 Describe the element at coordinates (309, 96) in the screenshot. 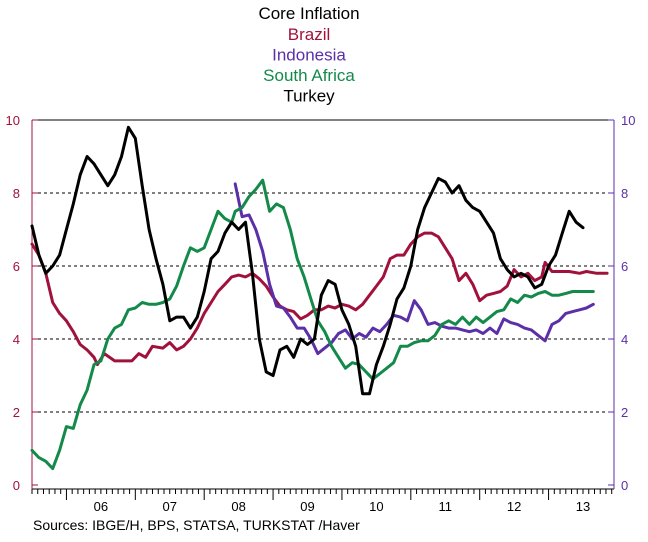

I see `legend-entry-turkey: Turkey` at that location.